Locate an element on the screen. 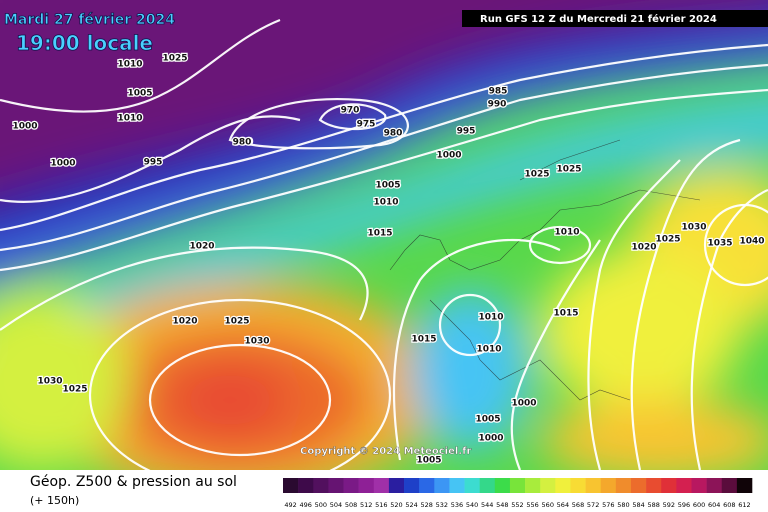 The image size is (768, 512). forecast-date: Mardi 27 février 2024 is located at coordinates (89, 20).